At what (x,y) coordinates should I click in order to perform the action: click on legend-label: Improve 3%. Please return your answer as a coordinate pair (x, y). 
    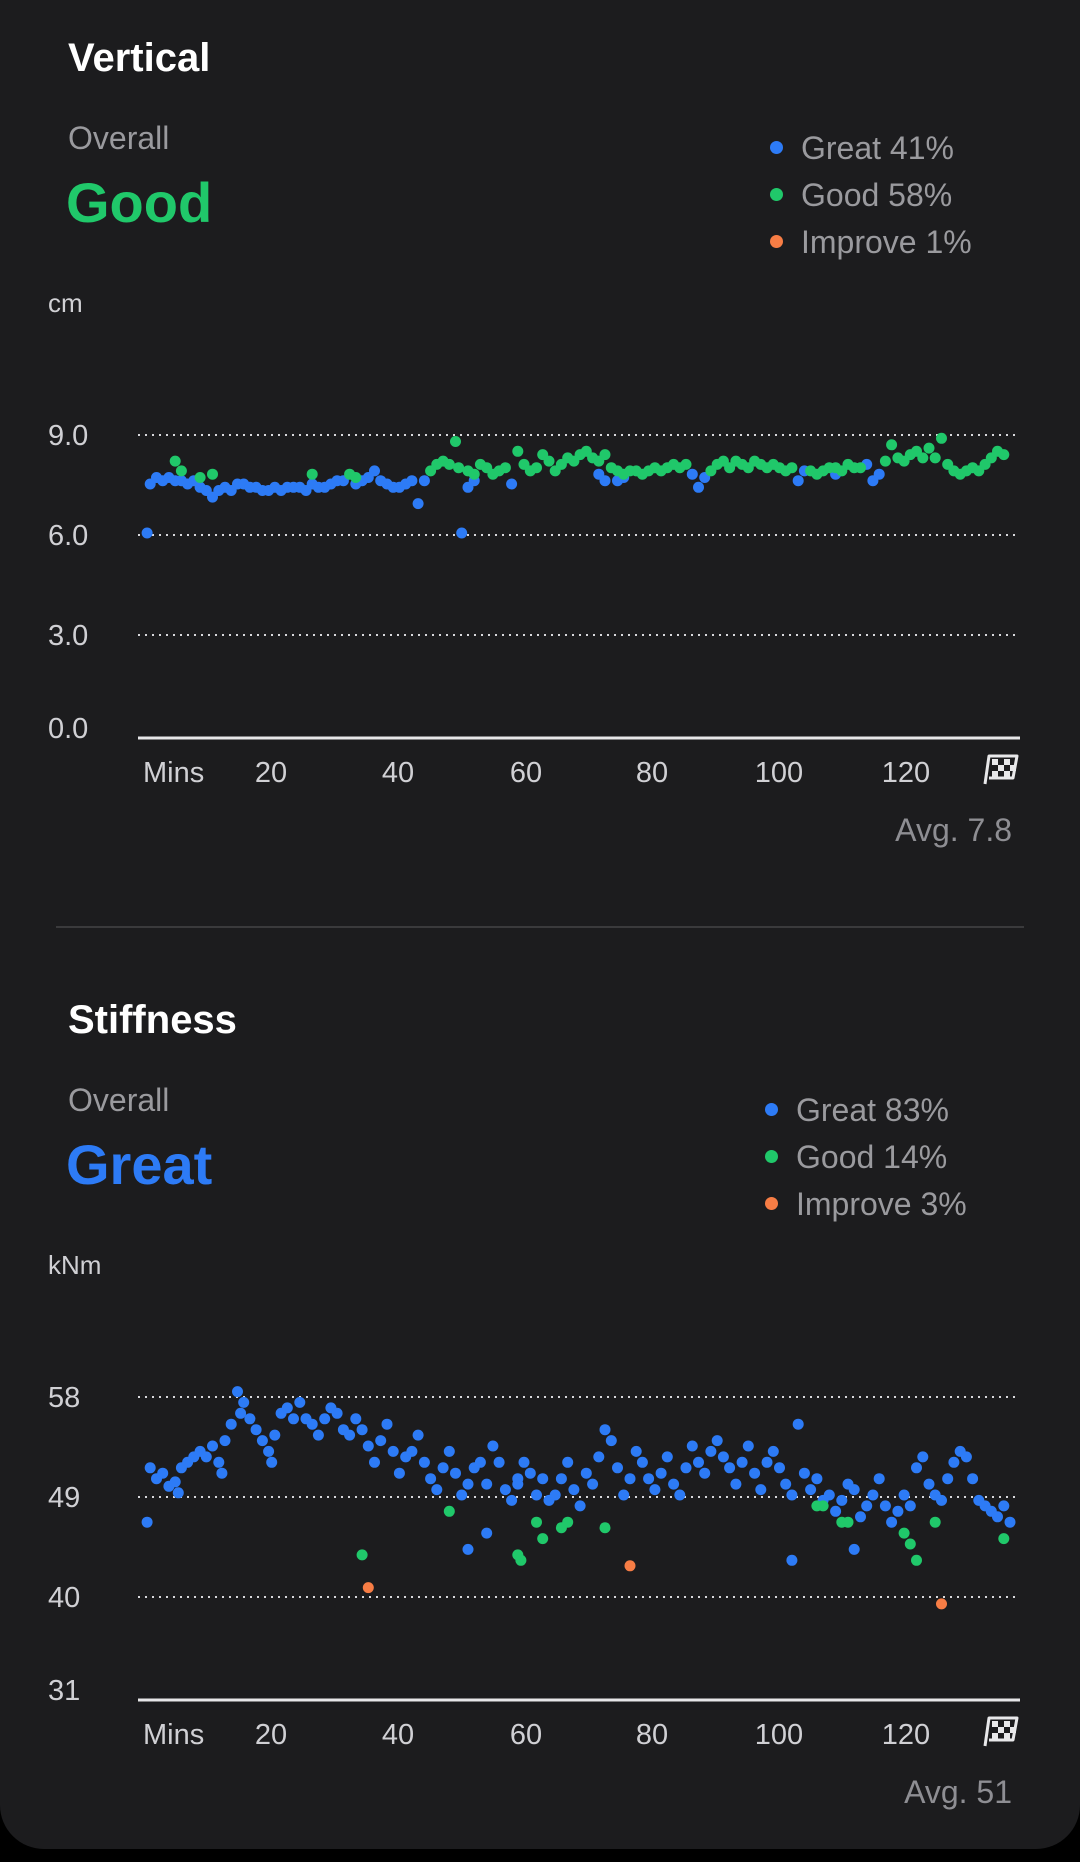
    Looking at the image, I should click on (881, 1204).